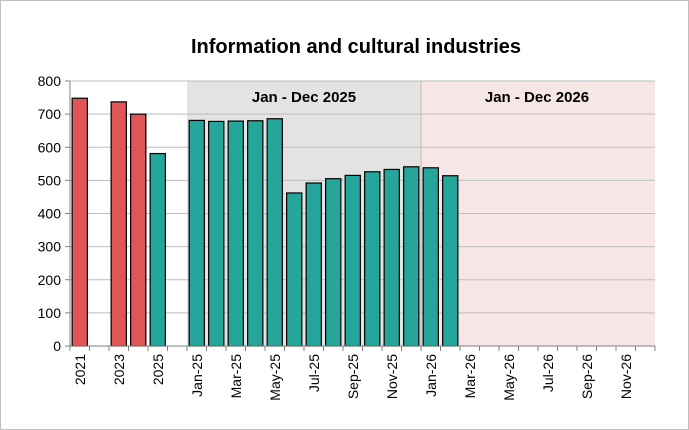 The width and height of the screenshot is (689, 430). What do you see at coordinates (509, 377) in the screenshot?
I see `x-tick-label-may-26: May-26` at bounding box center [509, 377].